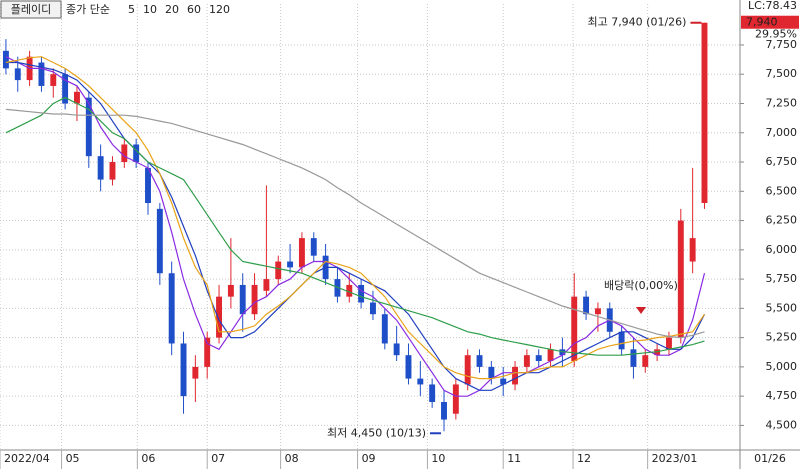 This screenshot has width=800, height=469. Describe the element at coordinates (782, 132) in the screenshot. I see `y-tick-label: 7,000` at that location.